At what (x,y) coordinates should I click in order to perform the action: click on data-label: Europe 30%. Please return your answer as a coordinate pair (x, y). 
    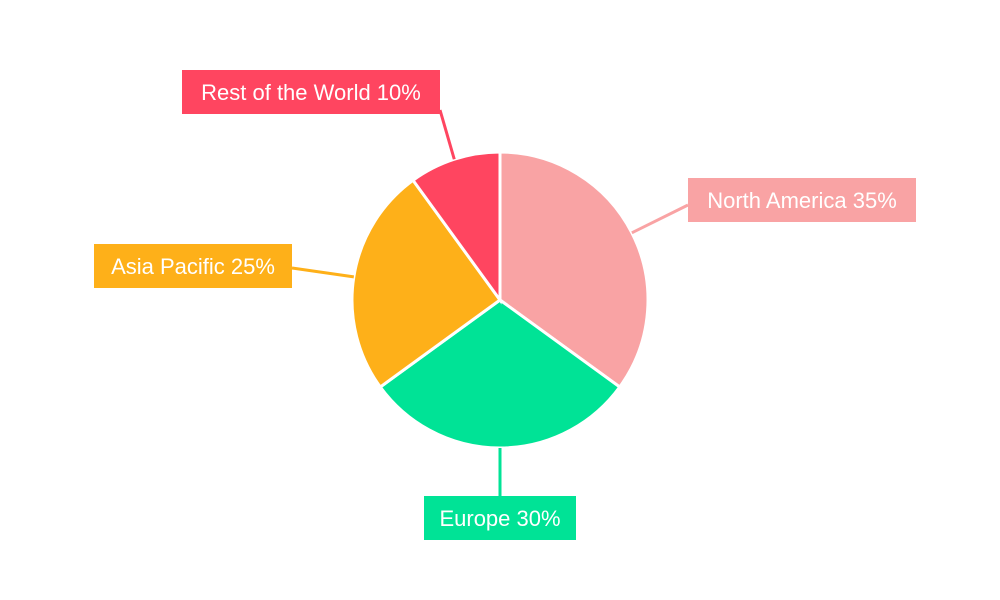
    Looking at the image, I should click on (499, 518).